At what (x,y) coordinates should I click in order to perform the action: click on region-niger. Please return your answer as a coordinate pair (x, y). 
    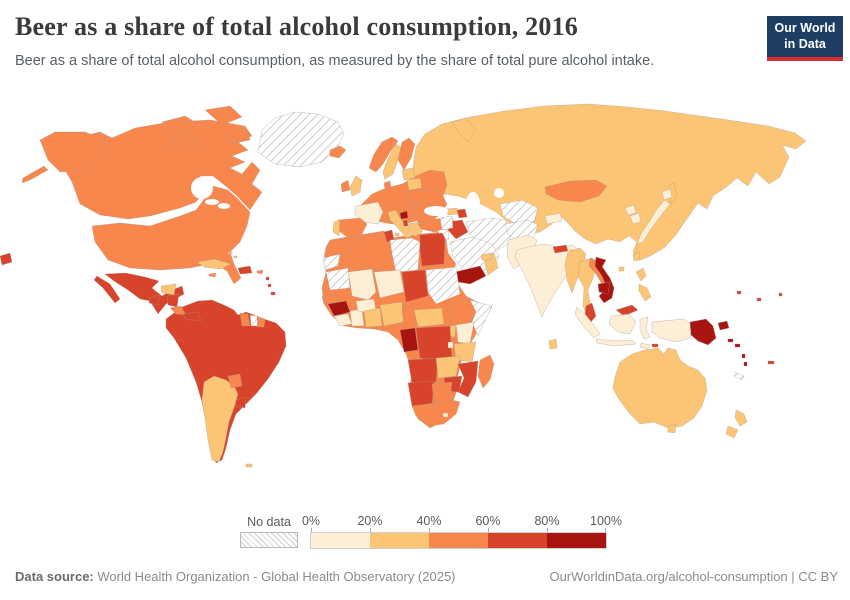
    Looking at the image, I should click on (389, 284).